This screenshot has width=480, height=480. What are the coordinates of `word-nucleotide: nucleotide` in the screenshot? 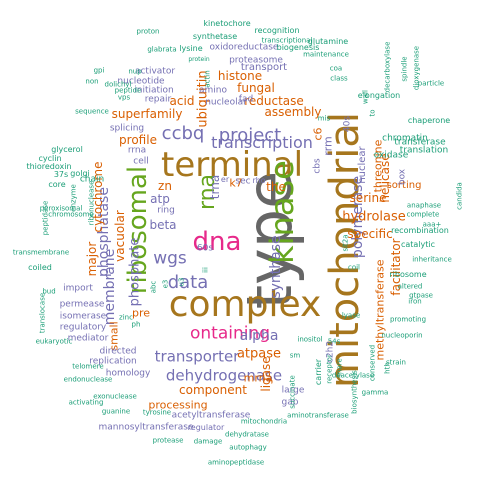 It's located at (141, 81).